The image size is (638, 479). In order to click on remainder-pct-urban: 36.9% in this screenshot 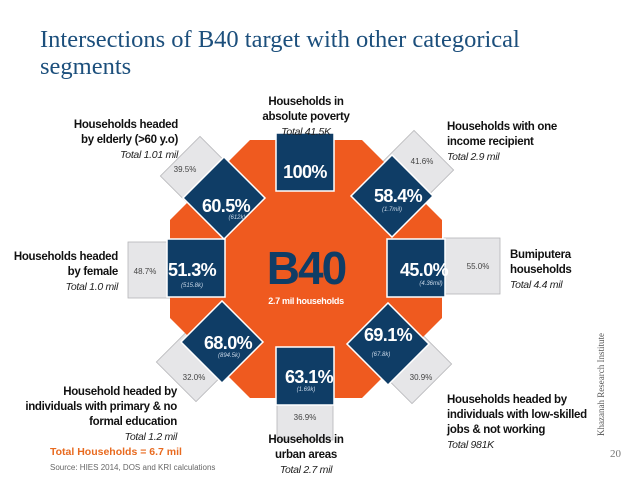, I will do `click(305, 417)`.